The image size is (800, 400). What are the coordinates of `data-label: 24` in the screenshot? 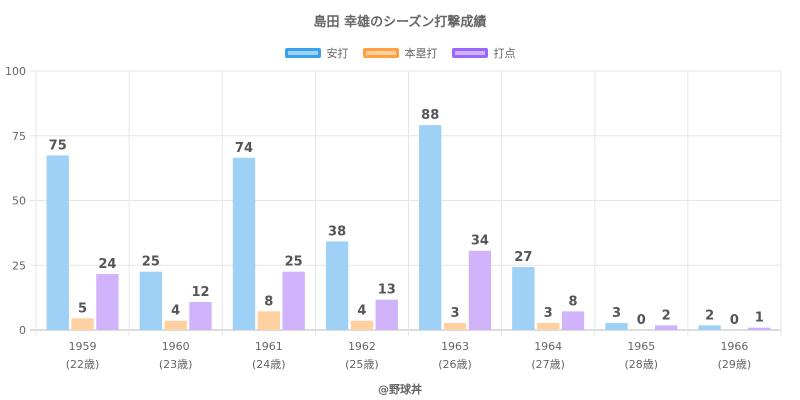 It's located at (107, 264).